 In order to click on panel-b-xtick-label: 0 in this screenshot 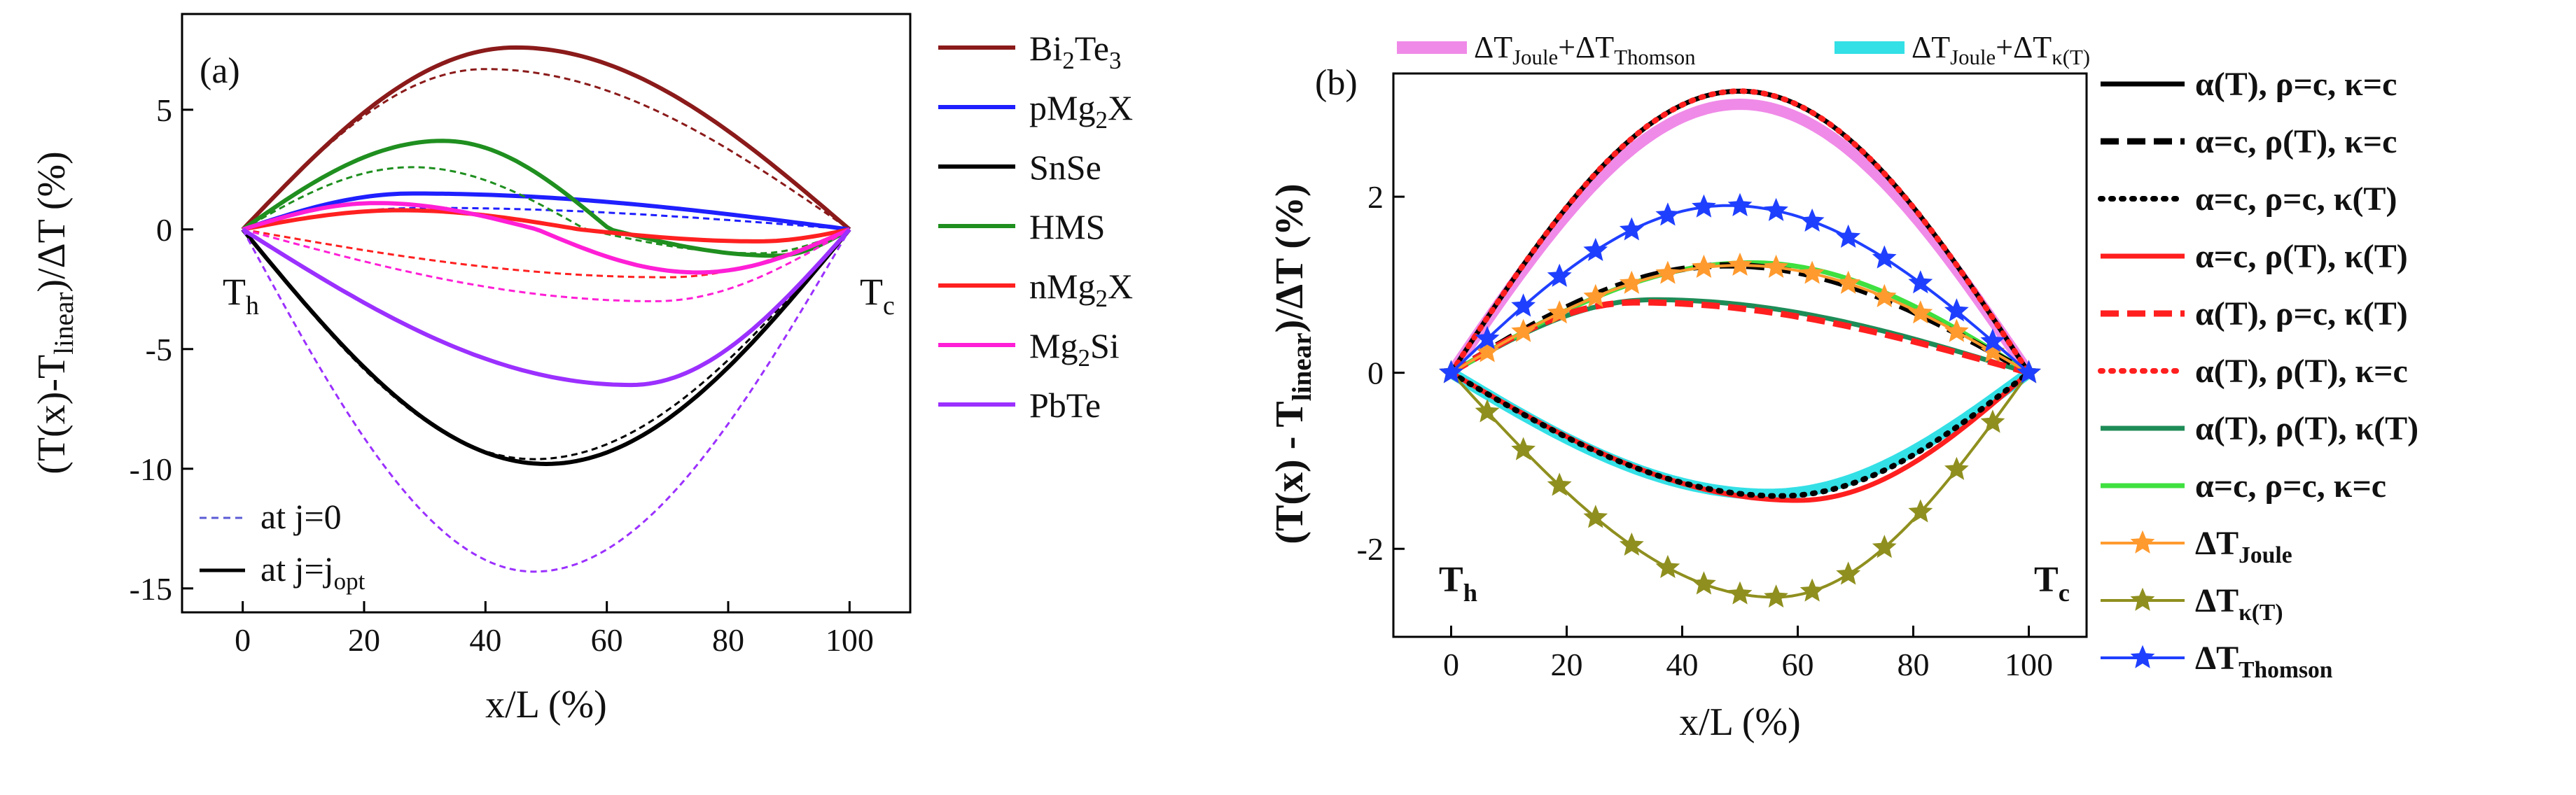, I will do `click(1451, 664)`.